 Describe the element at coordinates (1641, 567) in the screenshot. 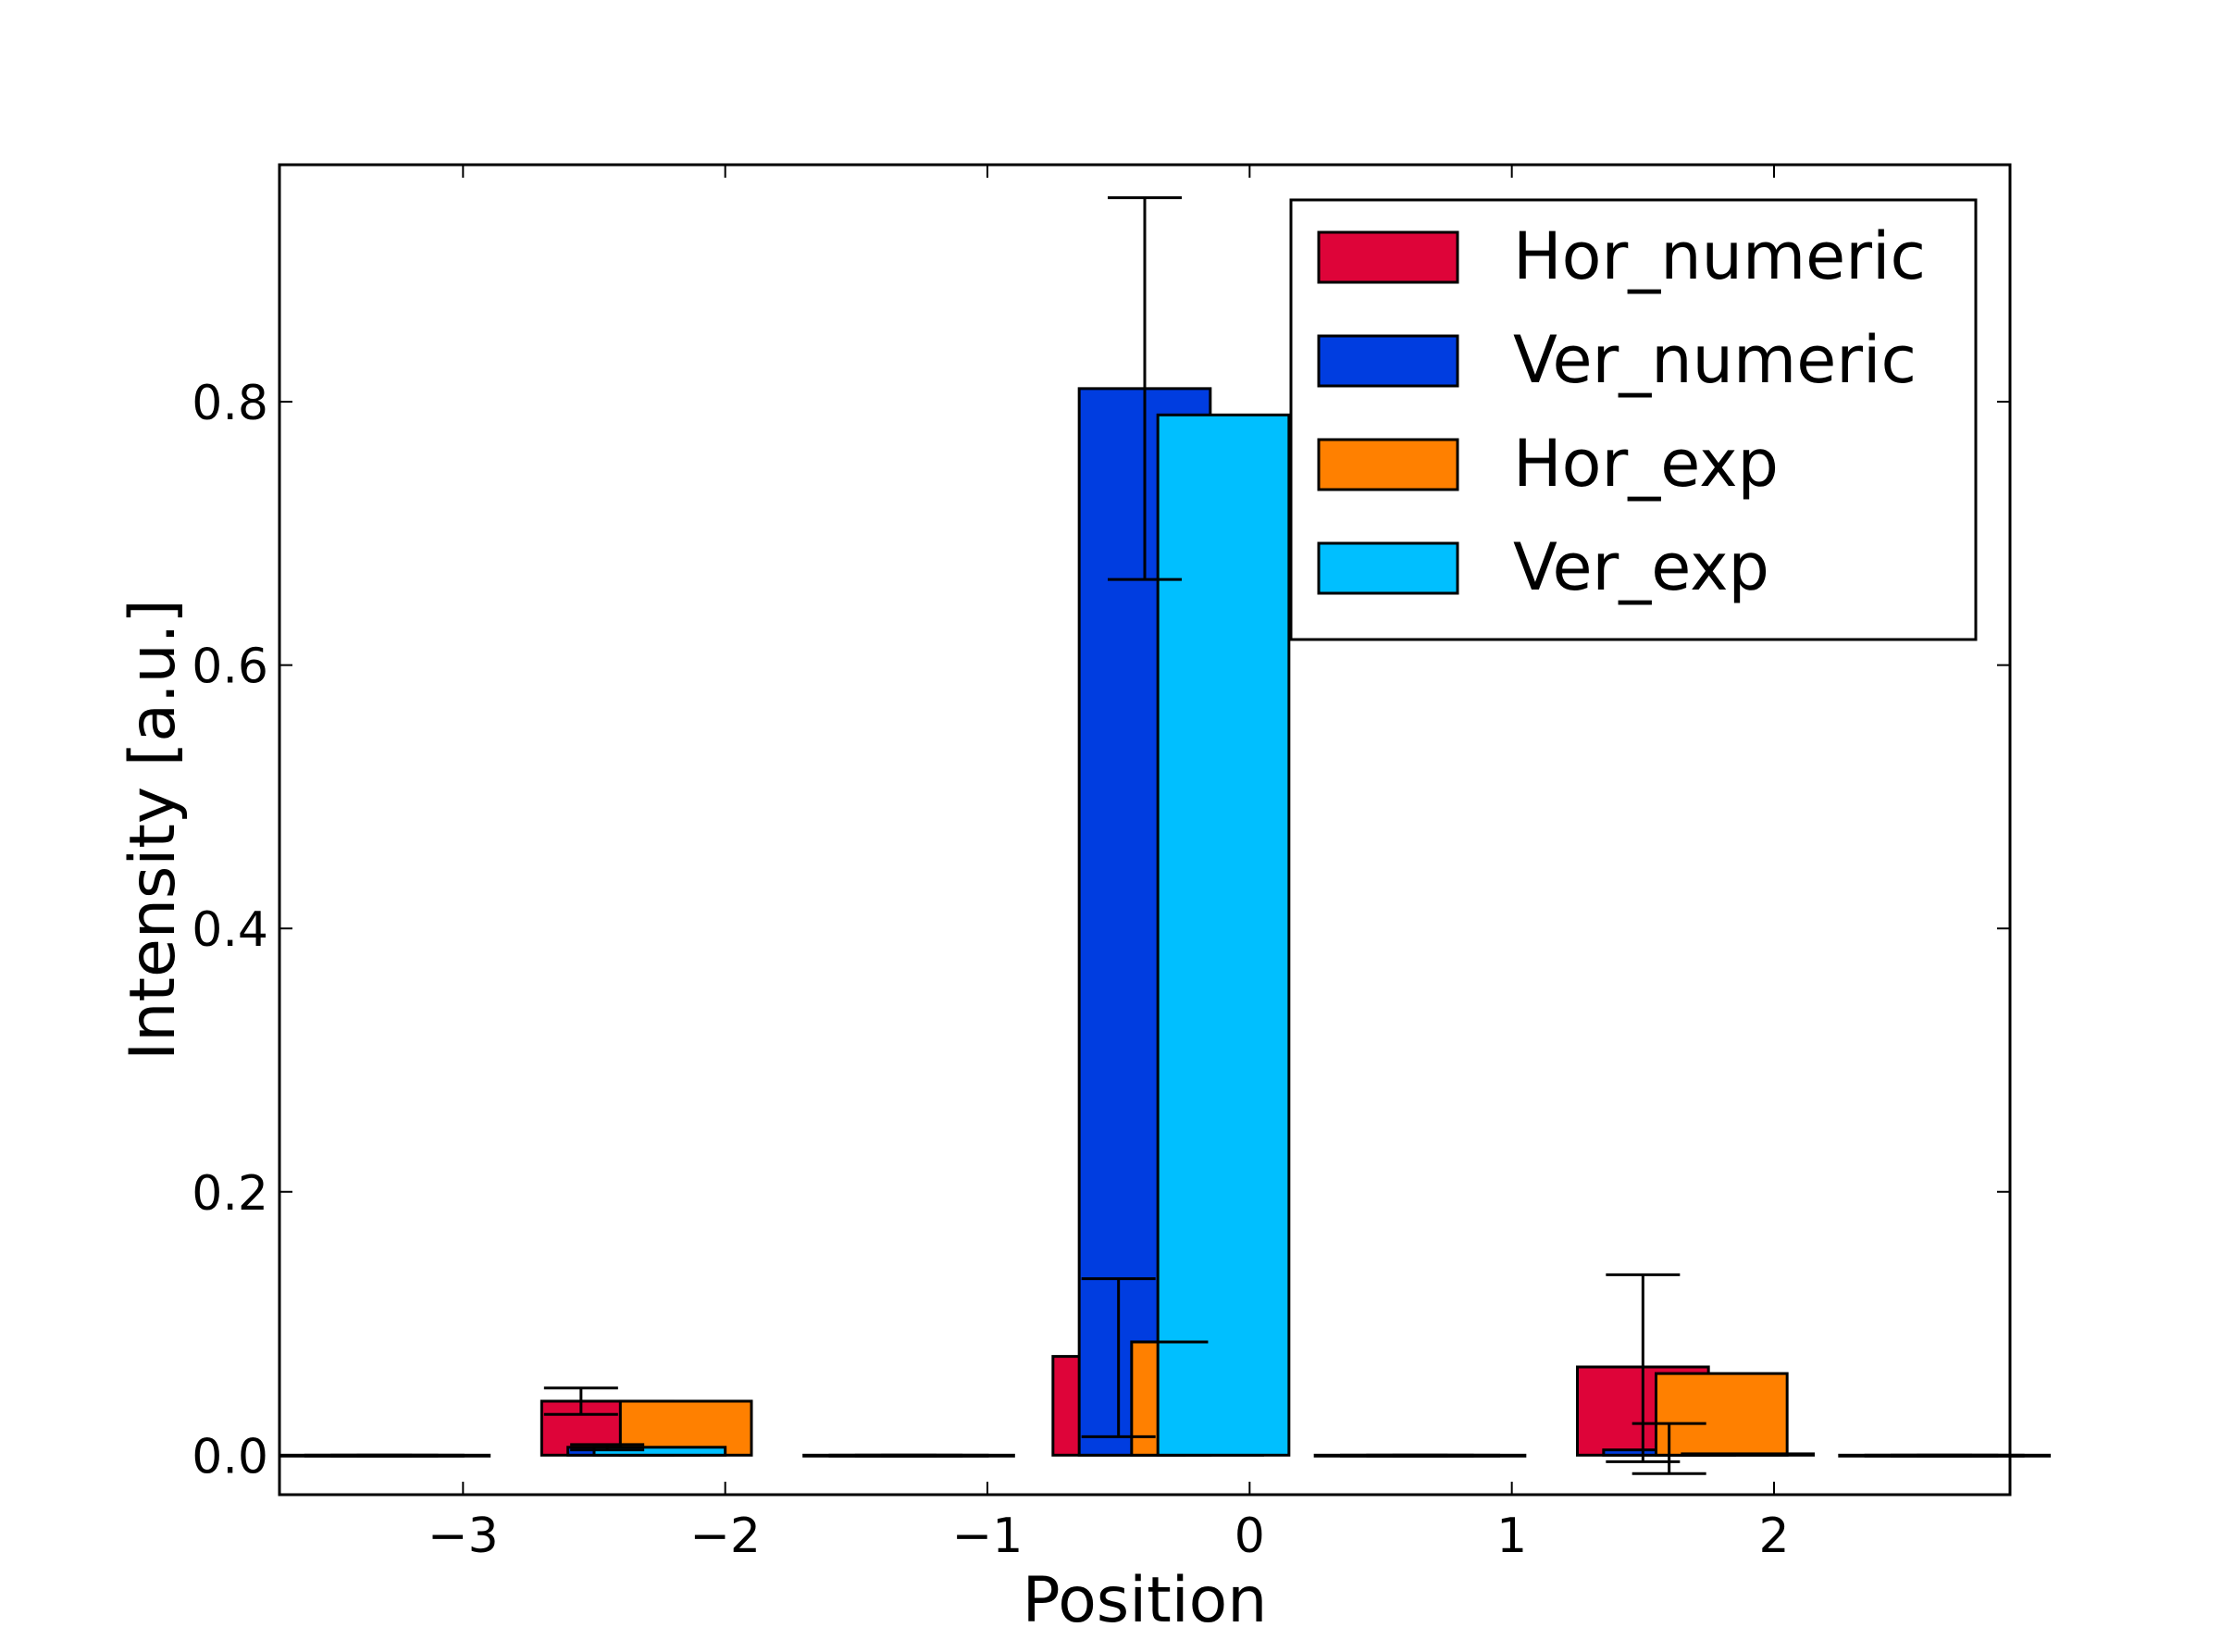

I see `legend-label-ver-exp: Ver_exp` at that location.